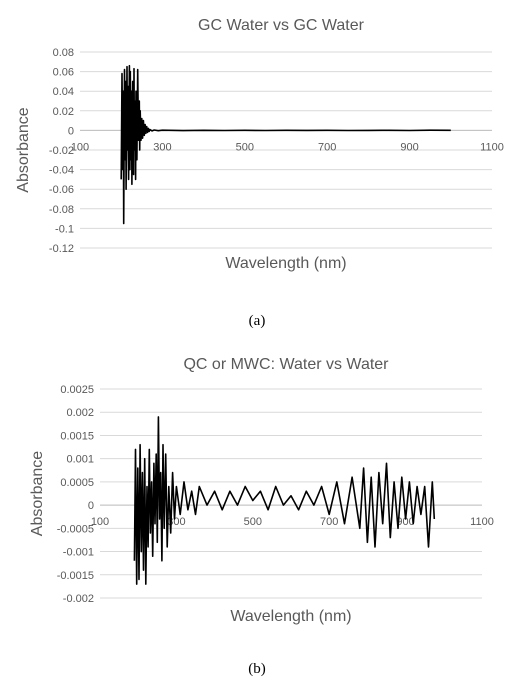 The height and width of the screenshot is (687, 525). I want to click on chart-2-x-tick-label: 1100, so click(482, 522).